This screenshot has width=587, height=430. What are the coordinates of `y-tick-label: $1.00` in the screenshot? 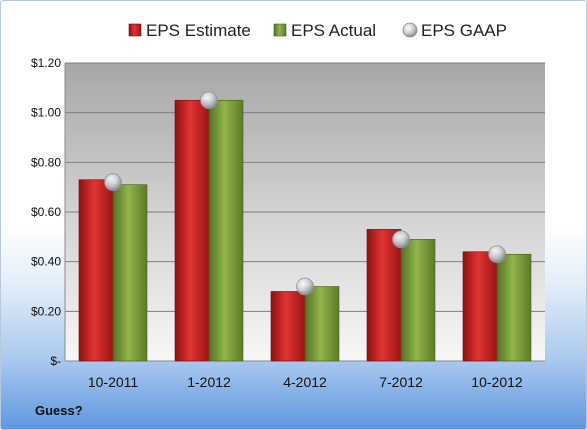 It's located at (46, 113).